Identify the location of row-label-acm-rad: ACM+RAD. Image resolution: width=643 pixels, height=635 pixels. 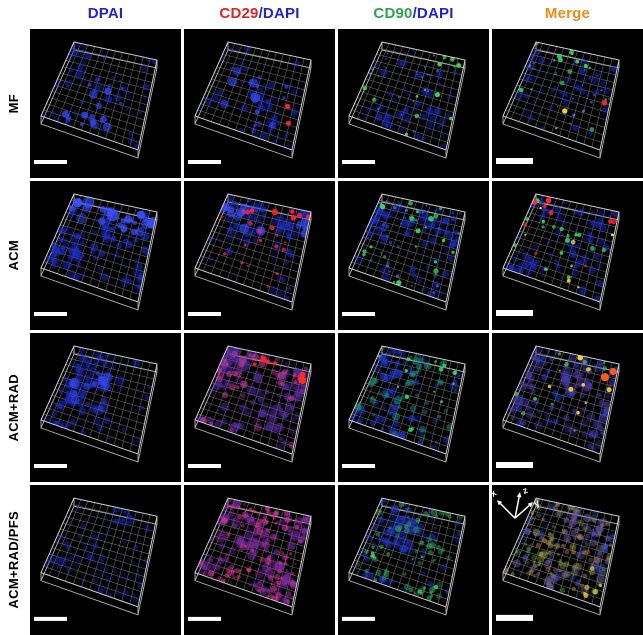
(13, 407).